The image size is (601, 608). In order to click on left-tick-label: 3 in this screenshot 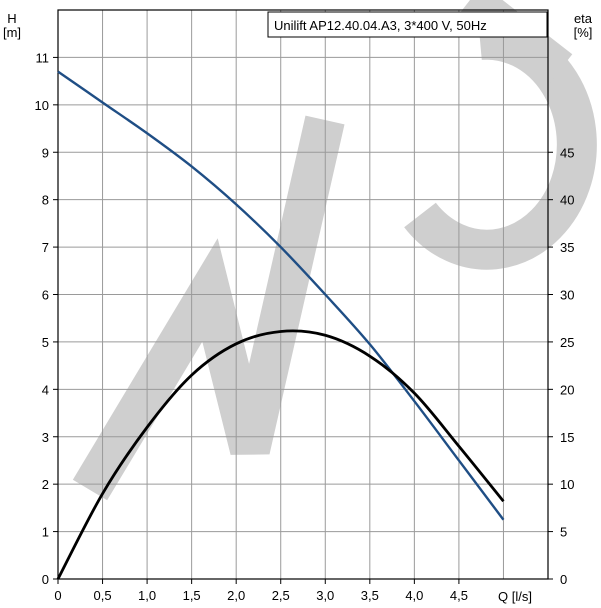, I will do `click(45, 437)`.